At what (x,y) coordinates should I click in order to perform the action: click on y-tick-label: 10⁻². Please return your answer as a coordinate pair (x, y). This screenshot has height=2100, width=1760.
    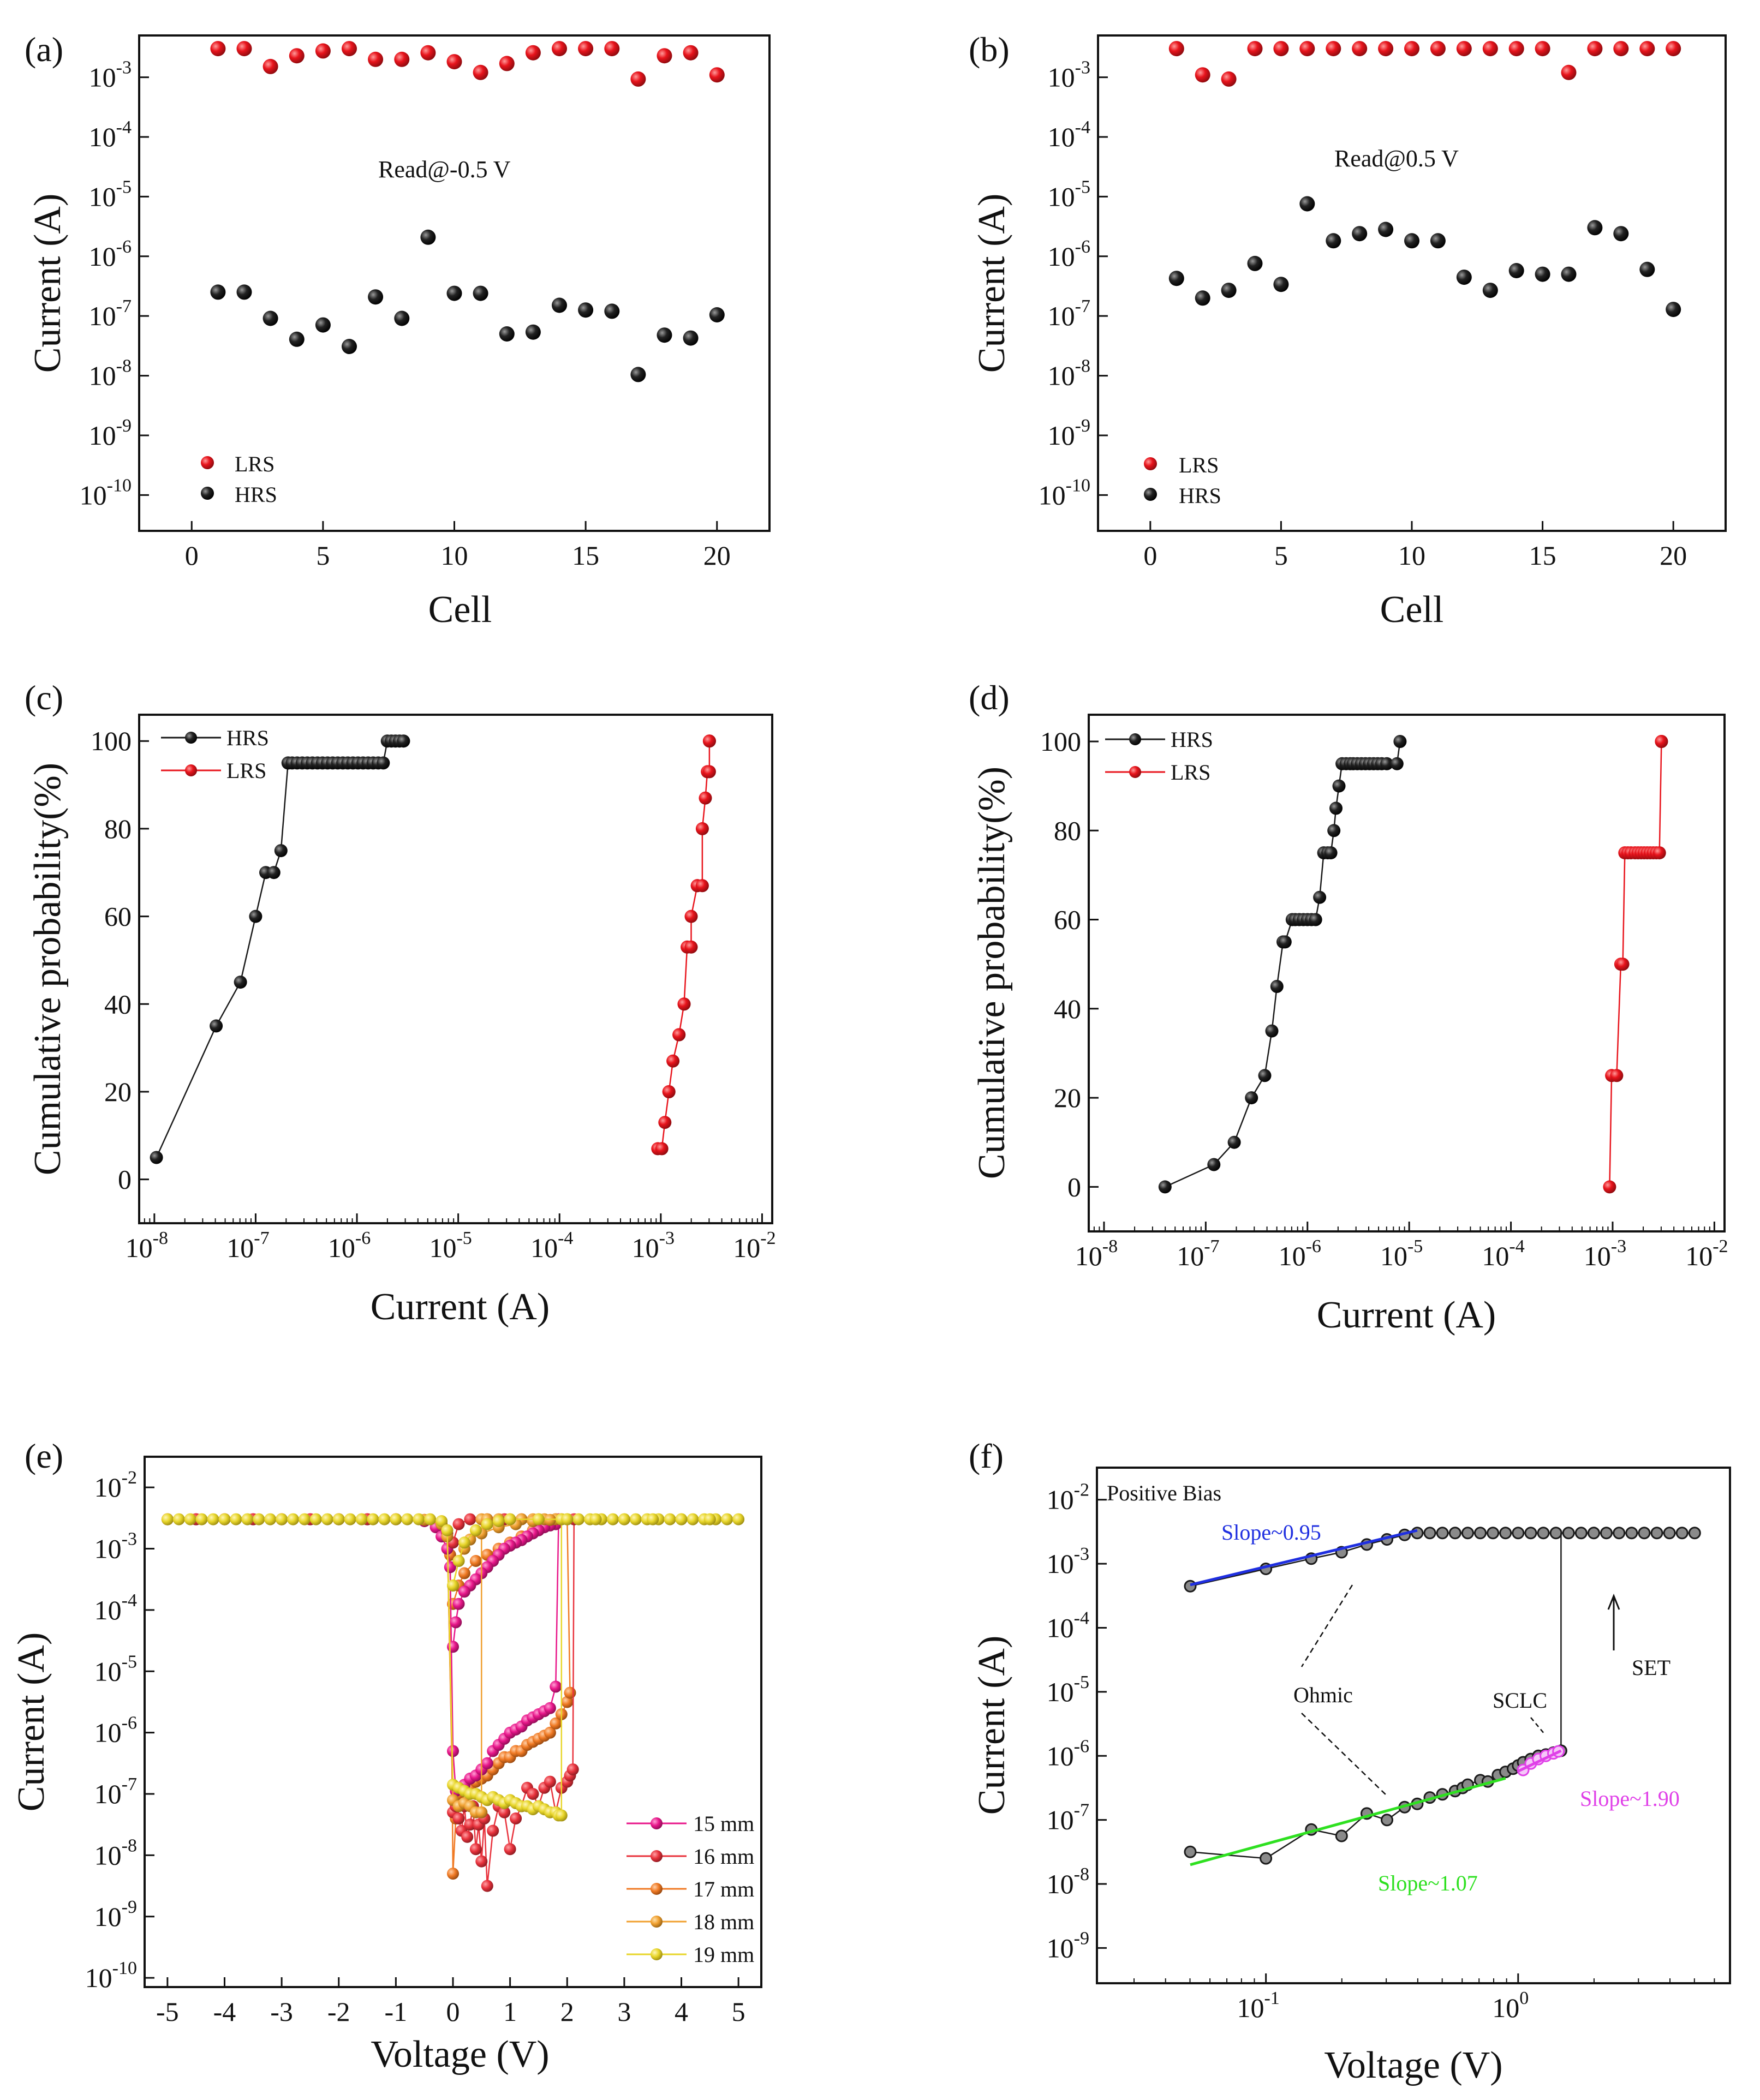
    Looking at the image, I should click on (115, 1485).